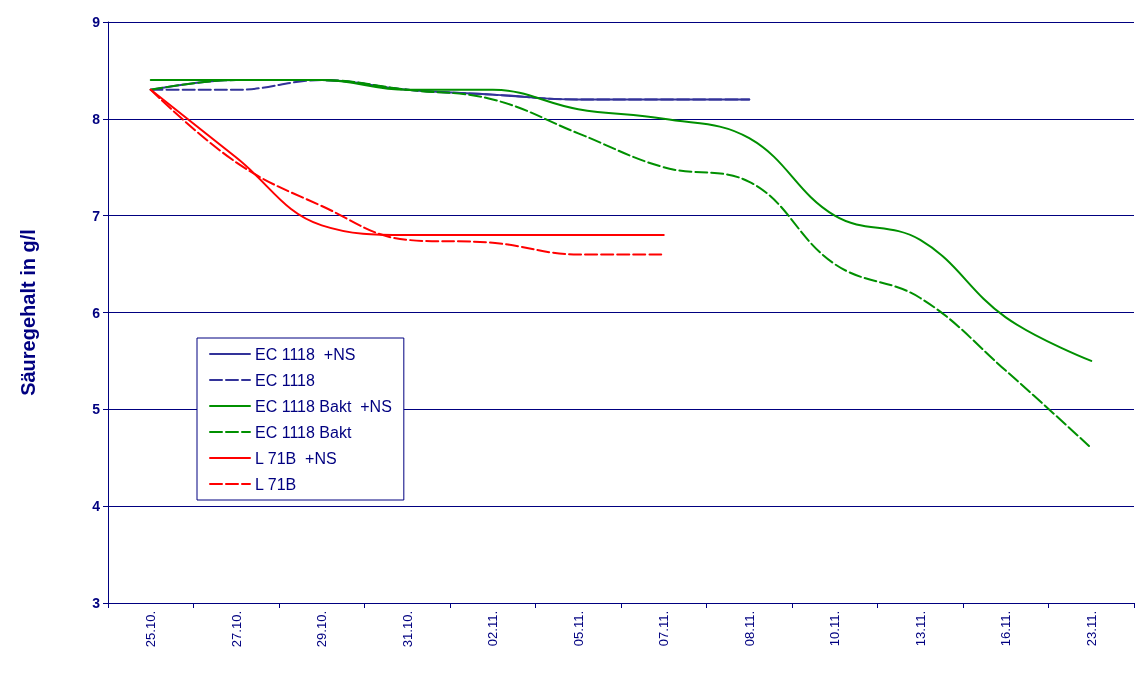 This screenshot has width=1138, height=675. What do you see at coordinates (96, 603) in the screenshot?
I see `y-tick-label: 3` at bounding box center [96, 603].